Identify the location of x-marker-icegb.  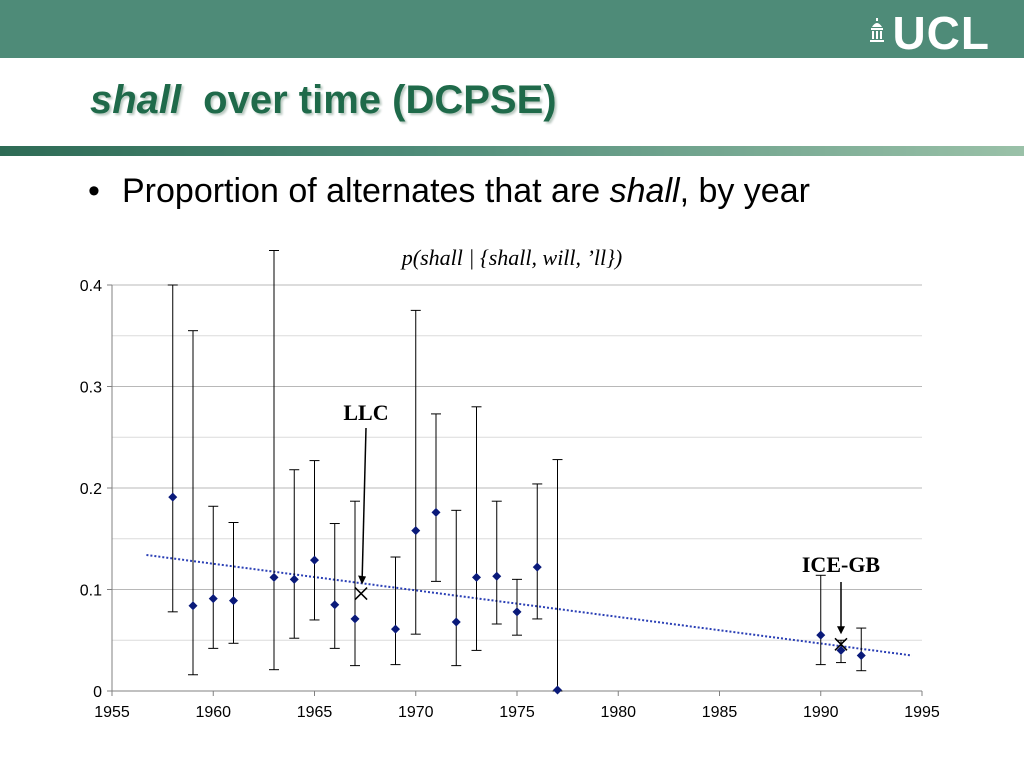
(841, 644).